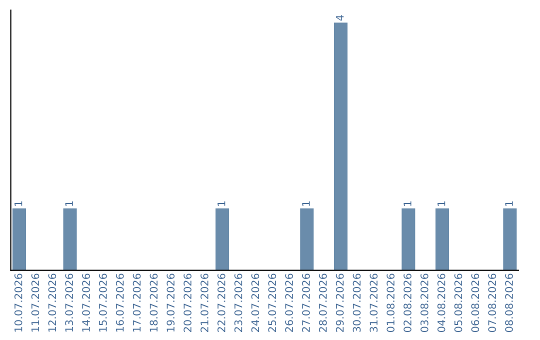 The width and height of the screenshot is (540, 340). What do you see at coordinates (374, 303) in the screenshot?
I see `x-tick-label: 31.07.2026` at bounding box center [374, 303].